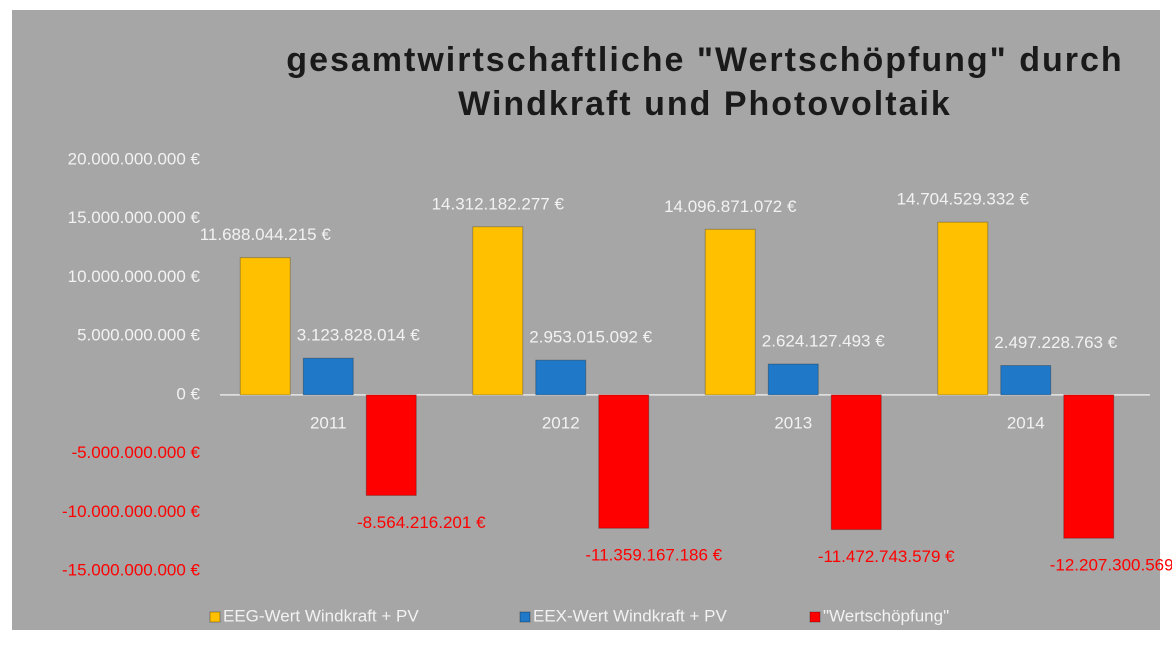 The width and height of the screenshot is (1172, 650). What do you see at coordinates (1026, 422) in the screenshot?
I see `x-tick-label: 2014` at bounding box center [1026, 422].